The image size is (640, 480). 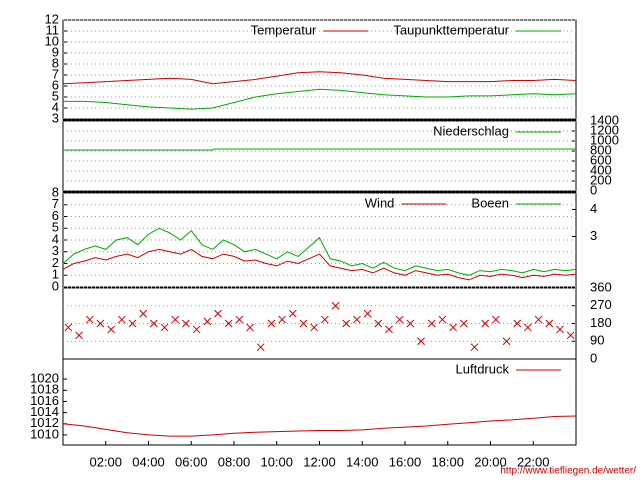 I want to click on y-tick-label: 4, so click(x=55, y=106).